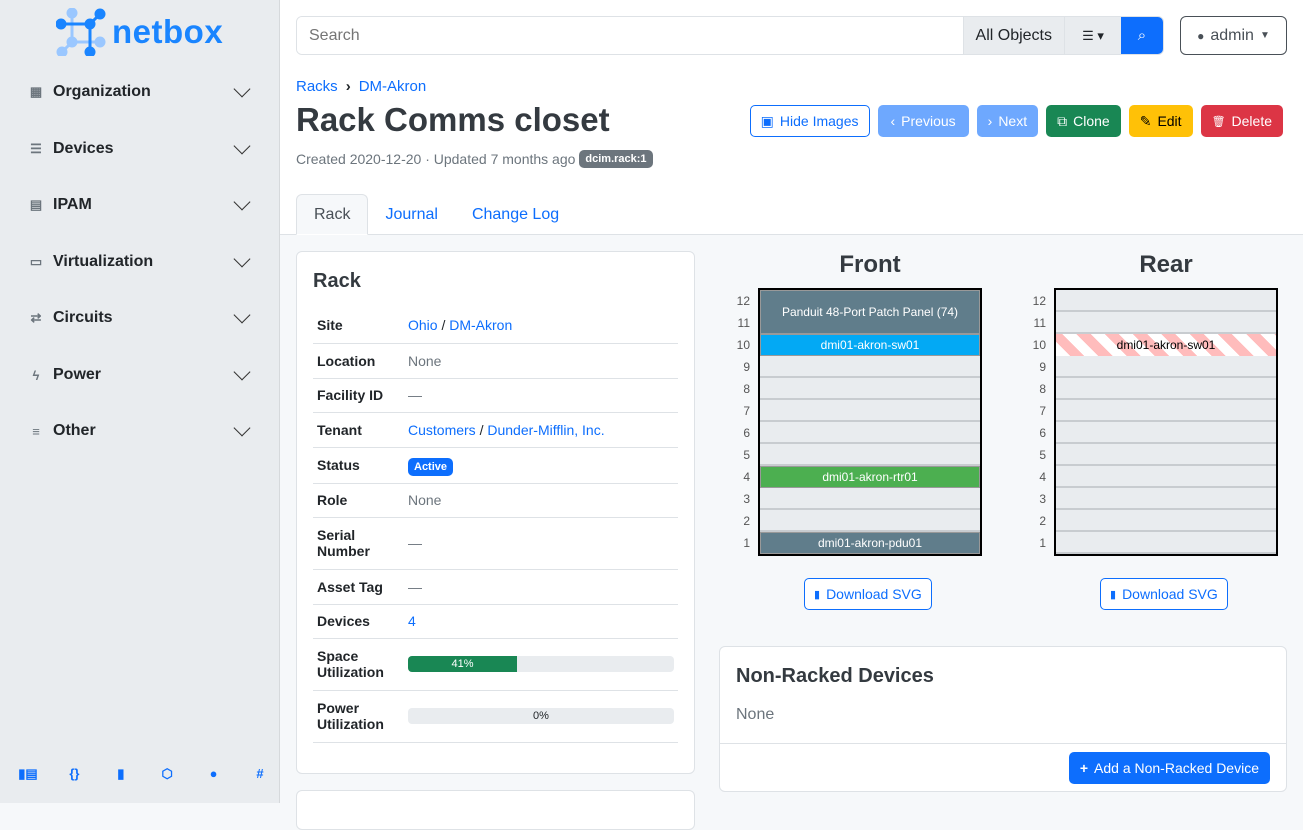  Describe the element at coordinates (392, 86) in the screenshot. I see `breadcrumb-site: DM-Akron` at that location.